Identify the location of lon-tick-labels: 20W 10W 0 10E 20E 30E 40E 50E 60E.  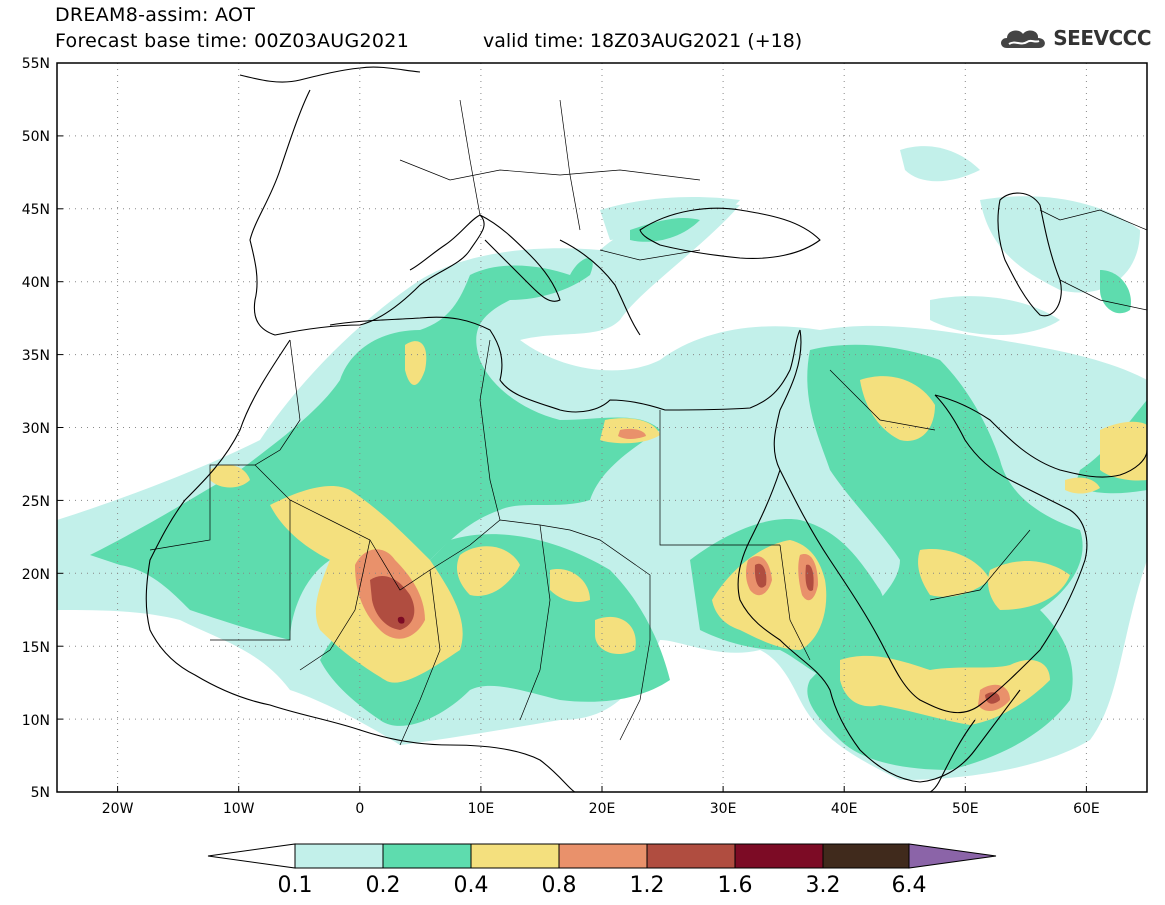
(601, 809).